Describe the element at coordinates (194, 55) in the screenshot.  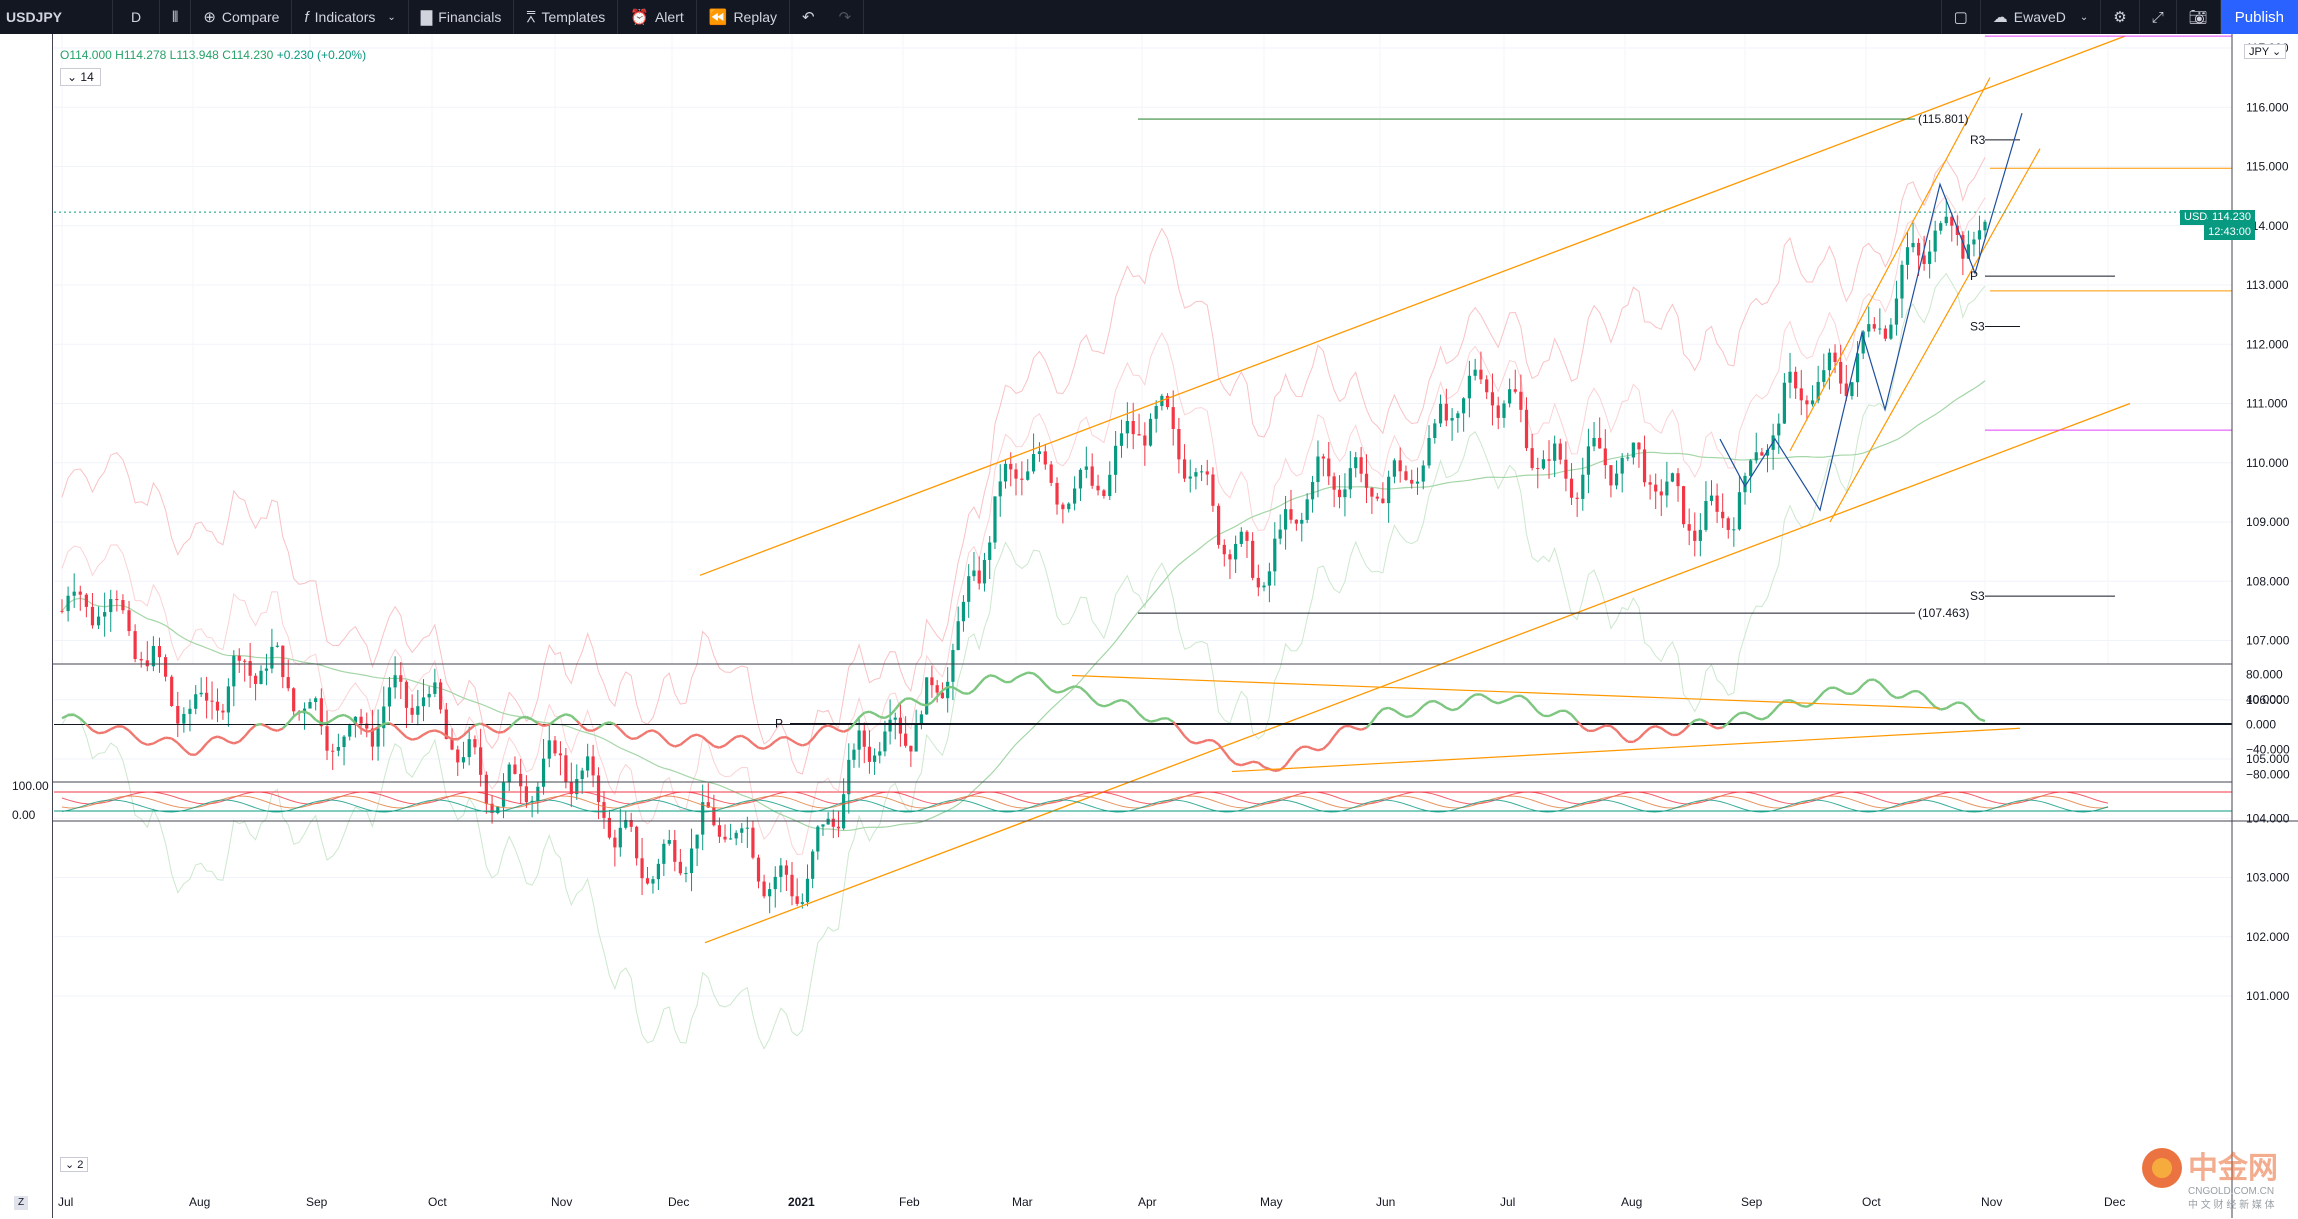
I see `legend-low: L113.948` at that location.